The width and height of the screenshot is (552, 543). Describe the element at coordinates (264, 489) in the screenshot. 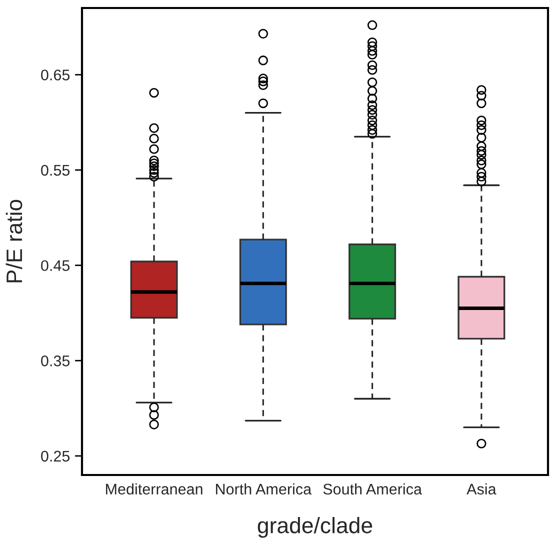

I see `x-tick-label: North America` at that location.